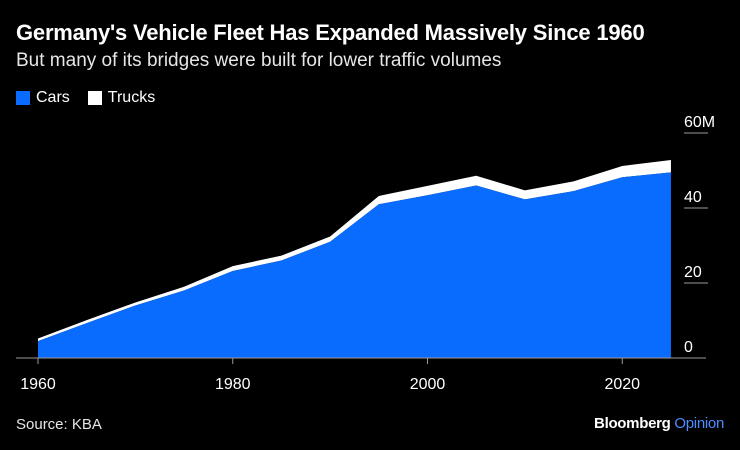 The image size is (740, 450). I want to click on x-tick-label: 1980, so click(233, 384).